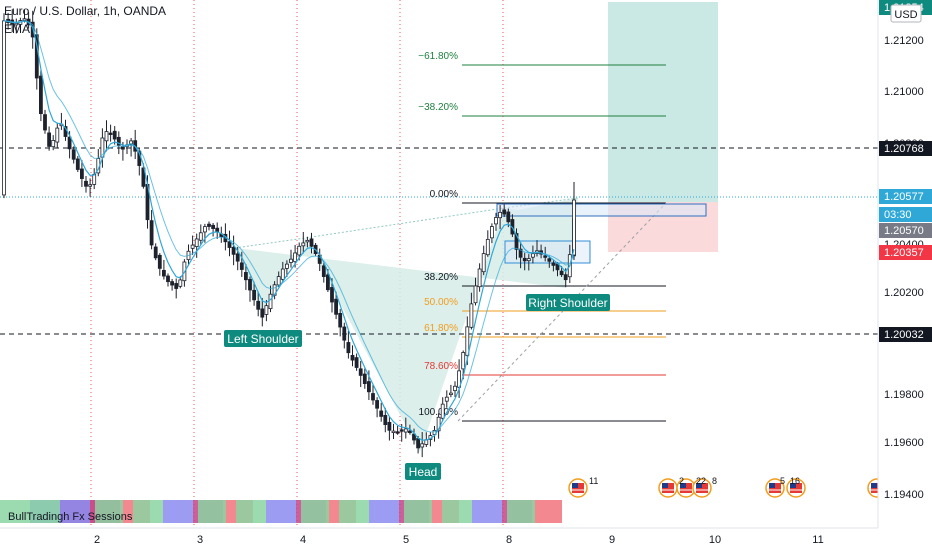 Image resolution: width=932 pixels, height=550 pixels. What do you see at coordinates (904, 231) in the screenshot?
I see `svg-text: 1.20570` at bounding box center [904, 231].